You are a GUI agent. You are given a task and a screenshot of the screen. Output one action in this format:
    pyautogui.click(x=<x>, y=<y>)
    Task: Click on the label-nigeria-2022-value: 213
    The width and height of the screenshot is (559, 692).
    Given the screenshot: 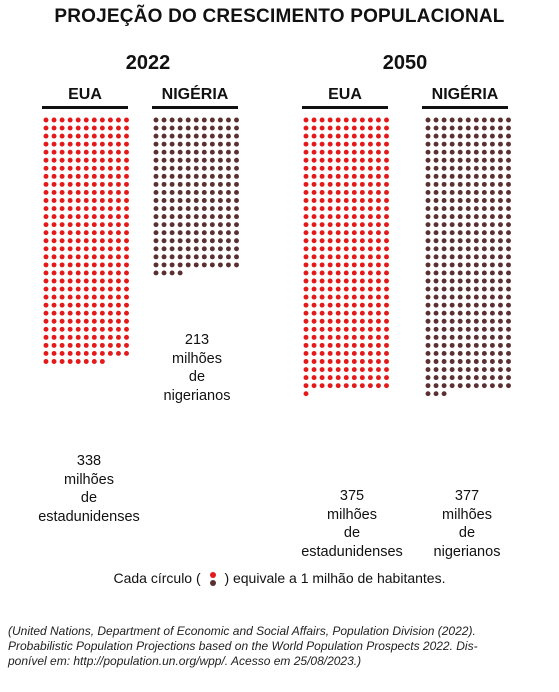 What is the action you would take?
    pyautogui.click(x=197, y=340)
    